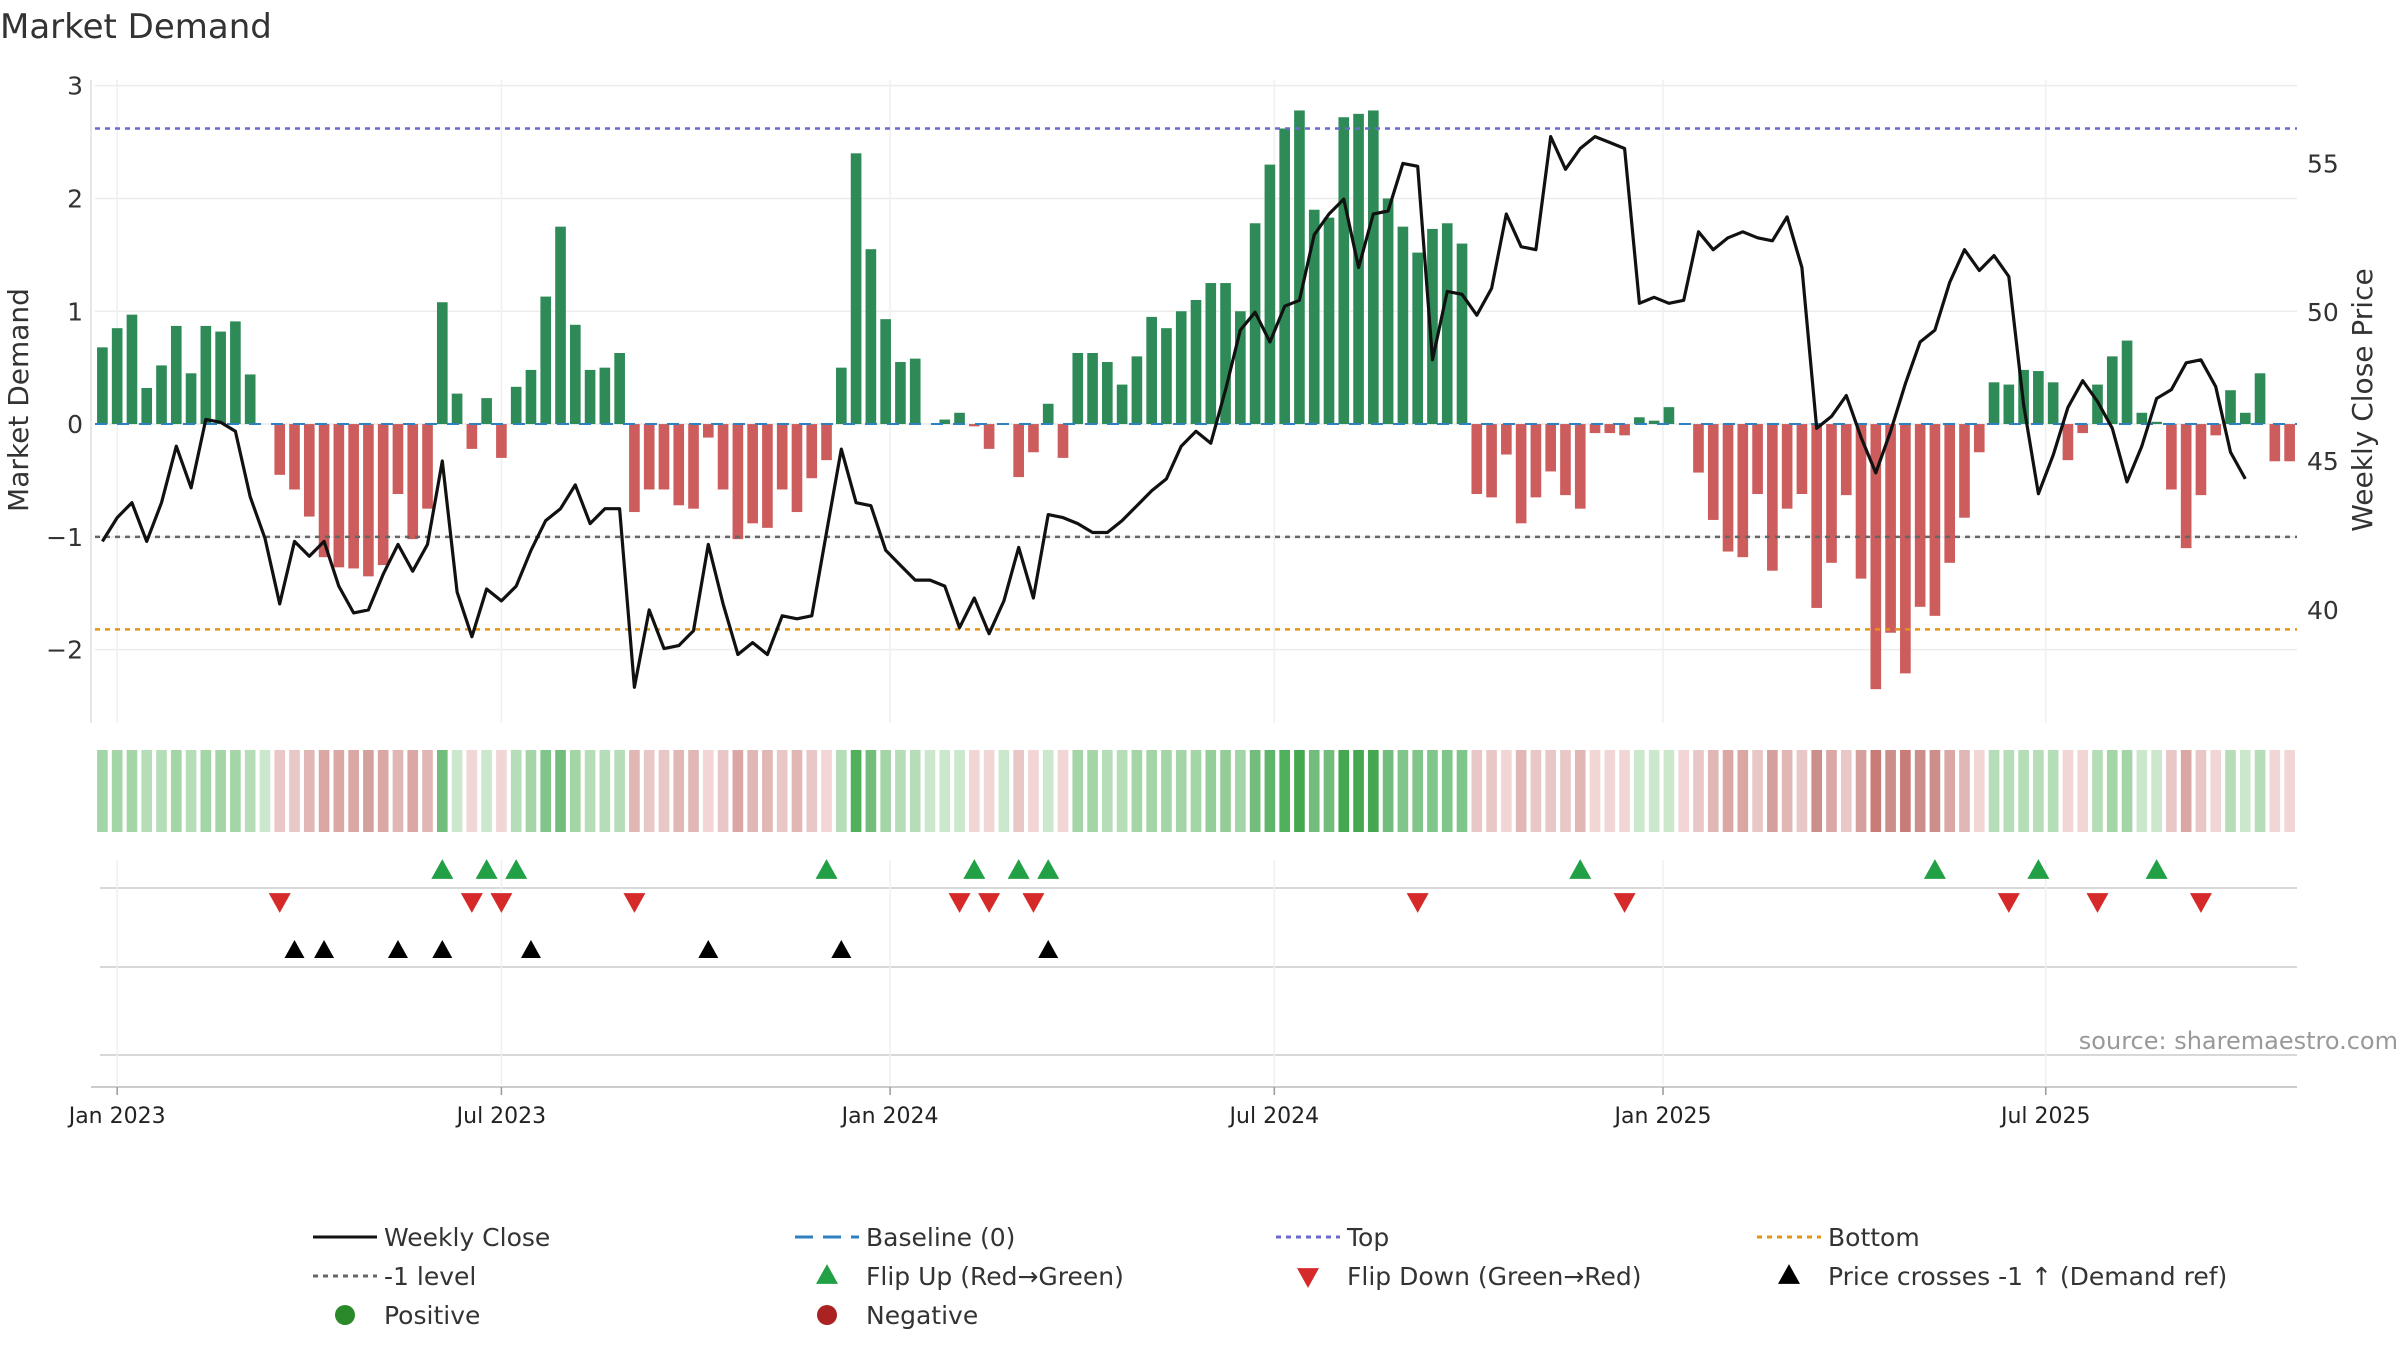 The image size is (2400, 1350). Describe the element at coordinates (2323, 312) in the screenshot. I see `y2-tick-label: 50` at that location.